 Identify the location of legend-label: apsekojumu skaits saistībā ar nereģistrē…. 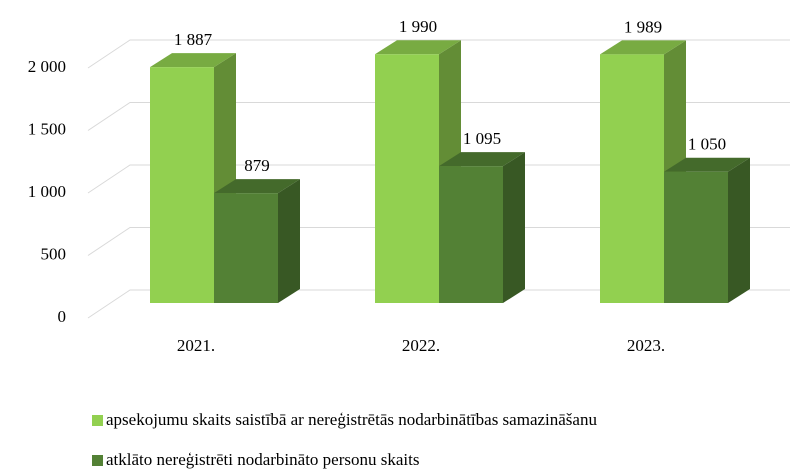
(351, 419).